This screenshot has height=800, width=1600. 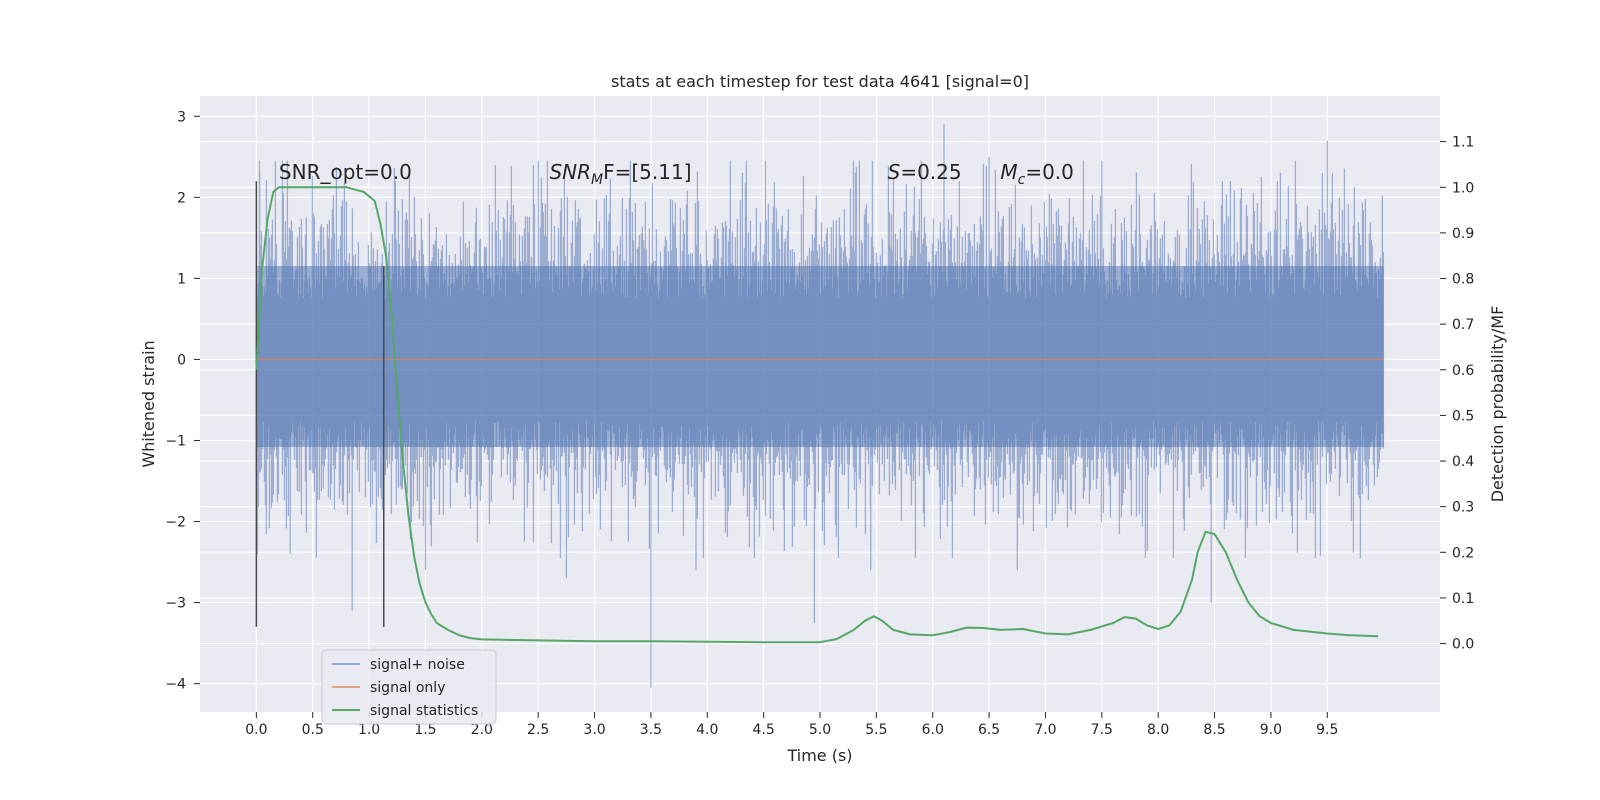 I want to click on y2-tick-label: 0.4, so click(x=1463, y=462).